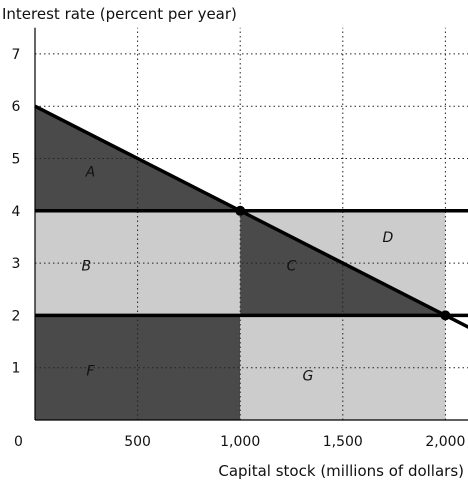  What do you see at coordinates (18, 442) in the screenshot?
I see `origin-label: 0` at bounding box center [18, 442].